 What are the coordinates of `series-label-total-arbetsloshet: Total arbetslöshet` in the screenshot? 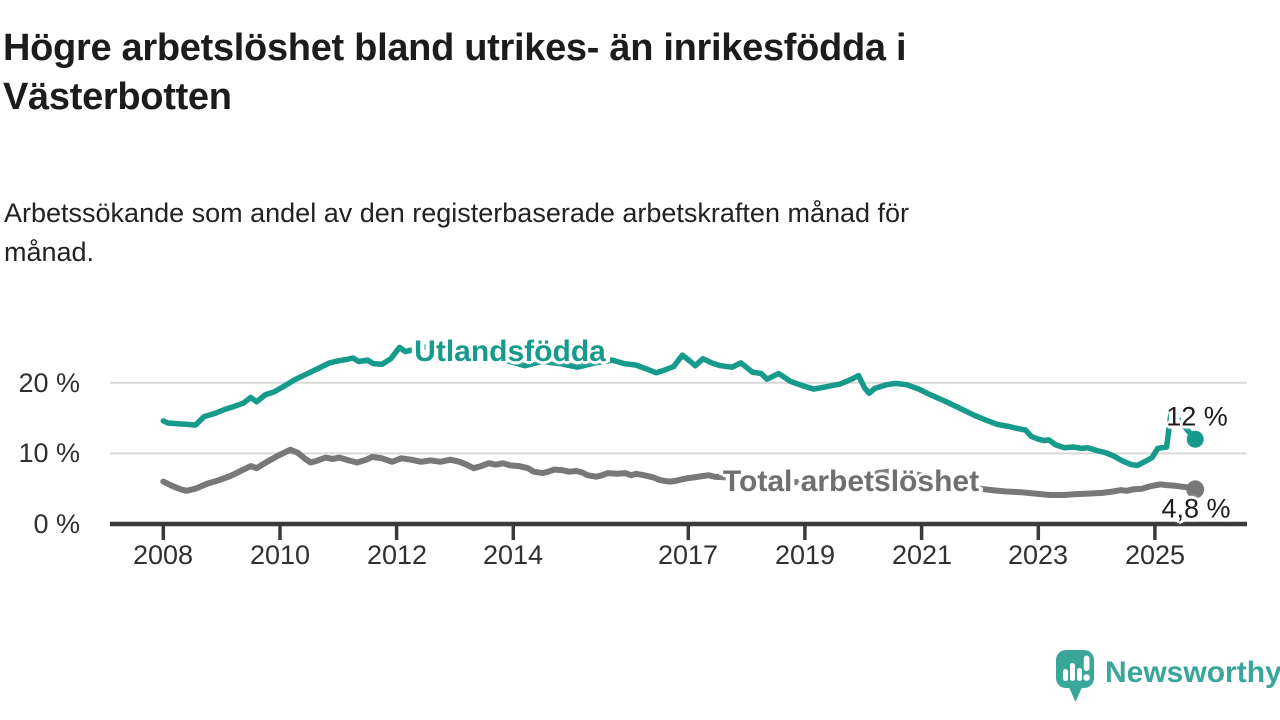 It's located at (851, 481).